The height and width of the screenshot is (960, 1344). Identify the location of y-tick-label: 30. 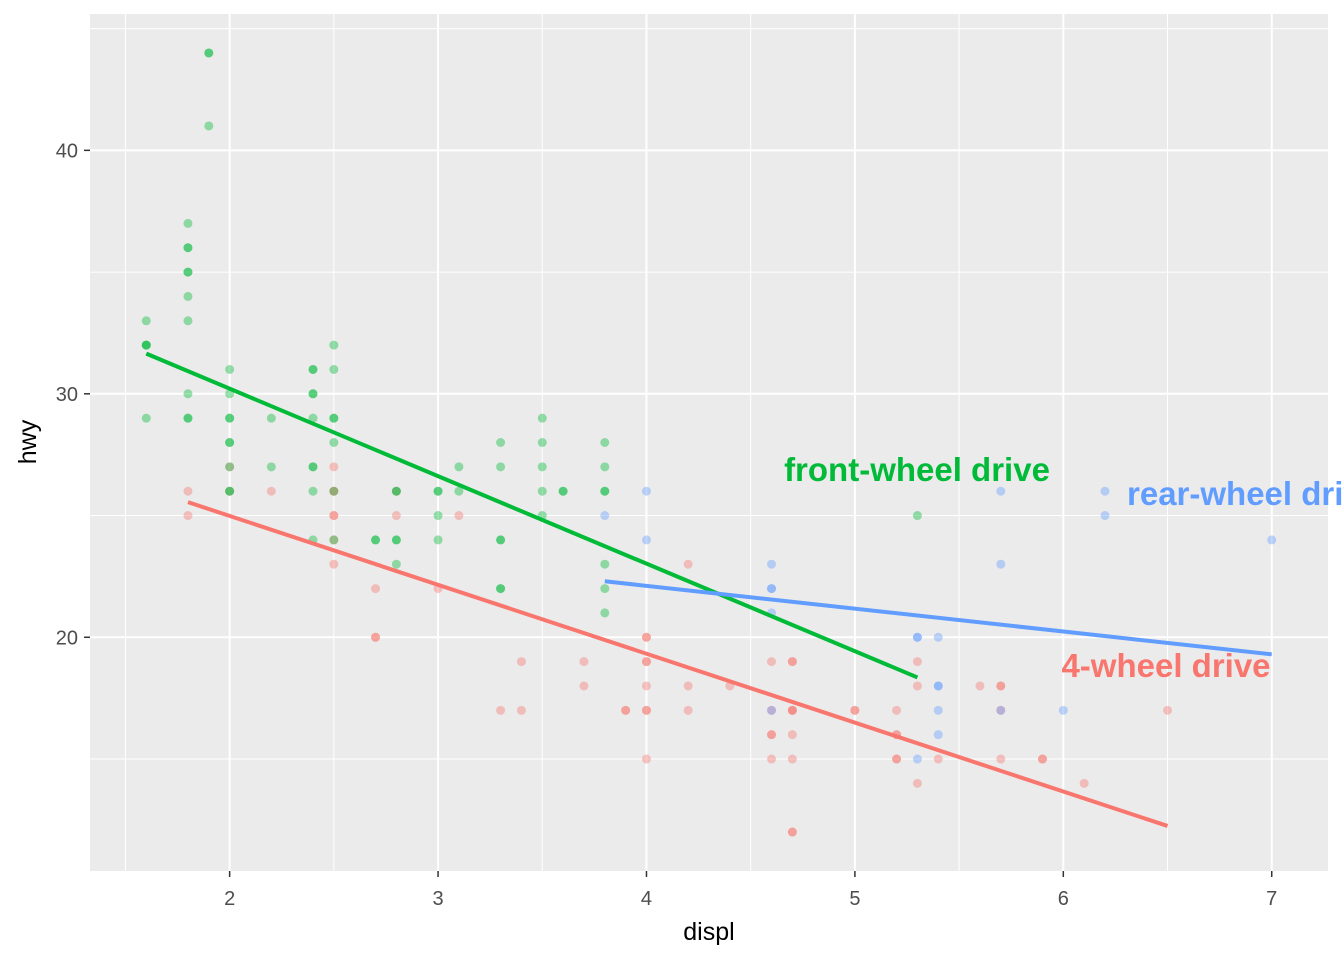
(67, 395).